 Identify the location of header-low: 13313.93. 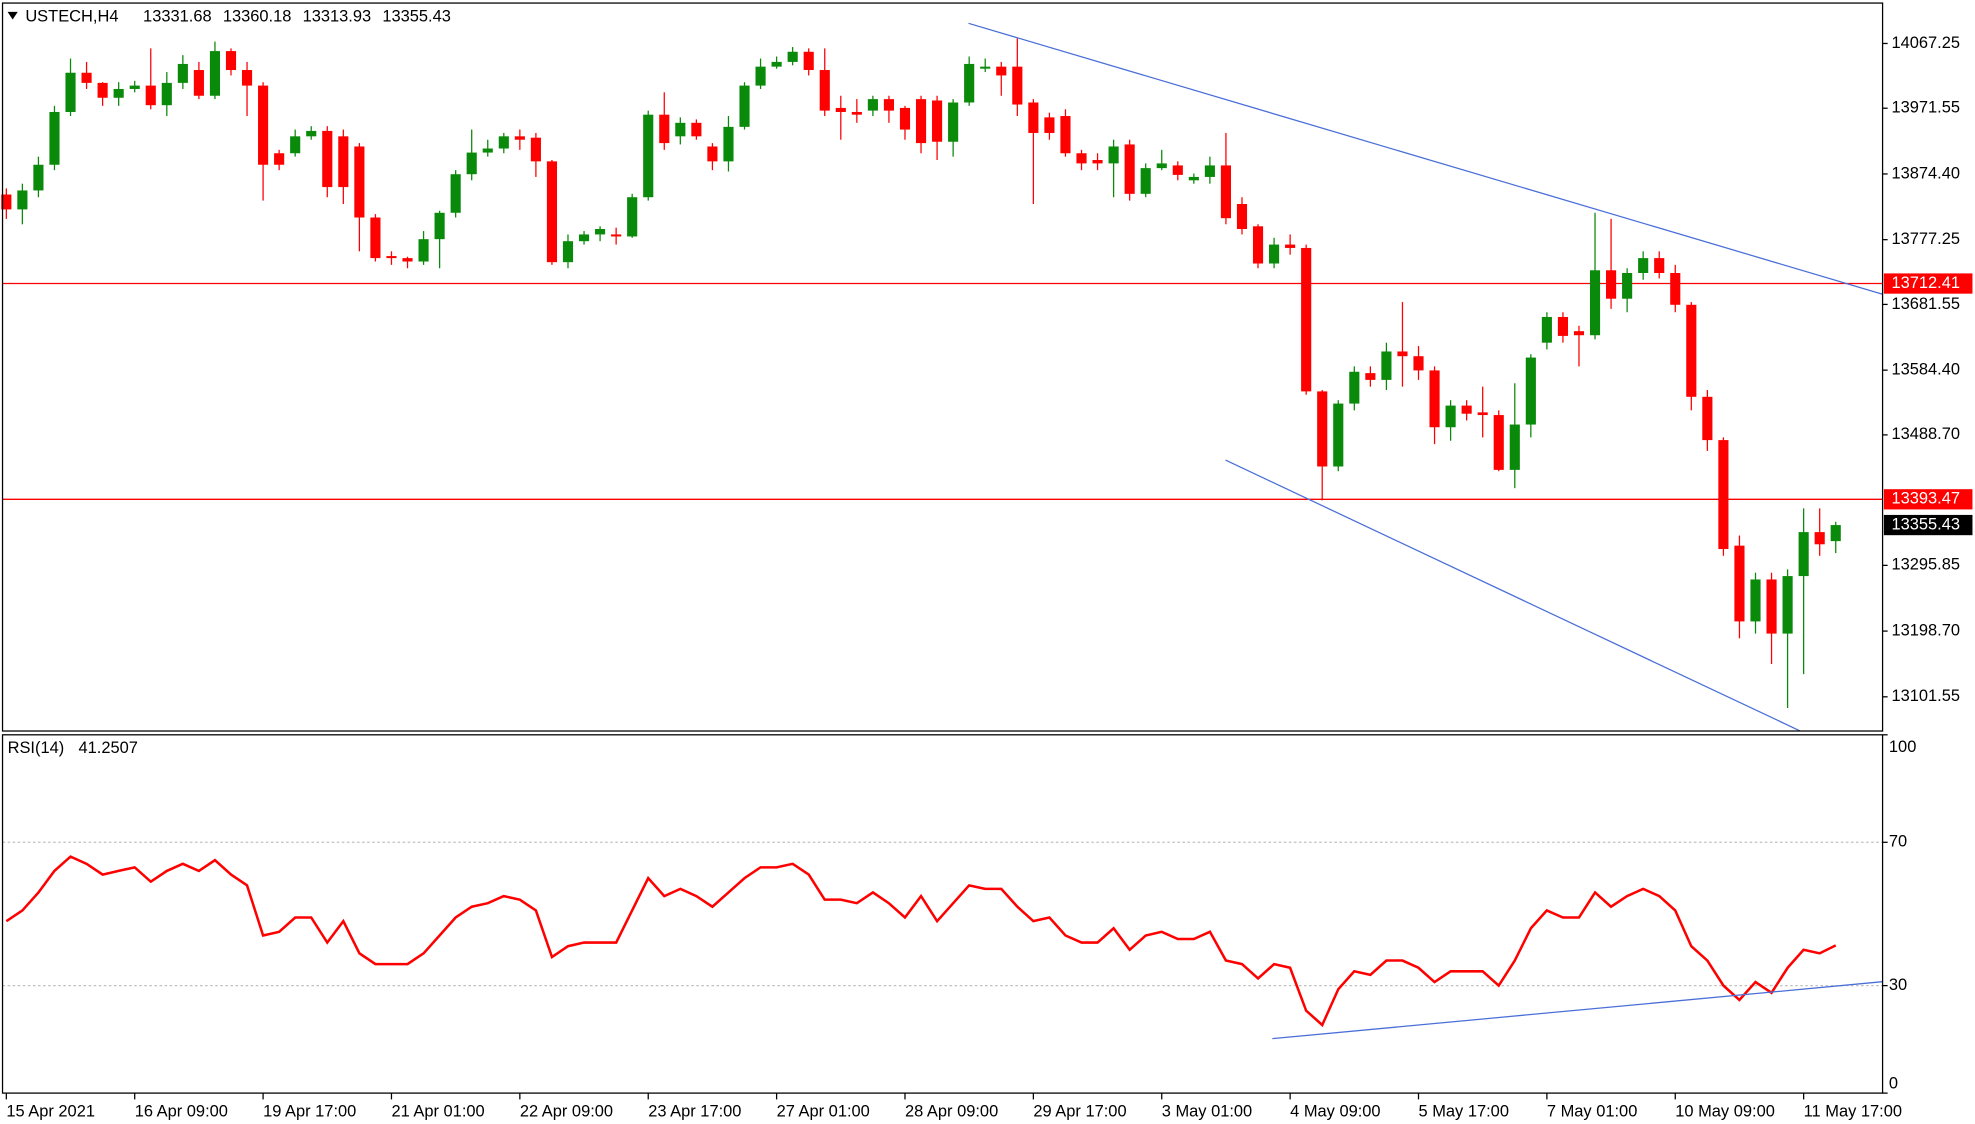
(337, 16).